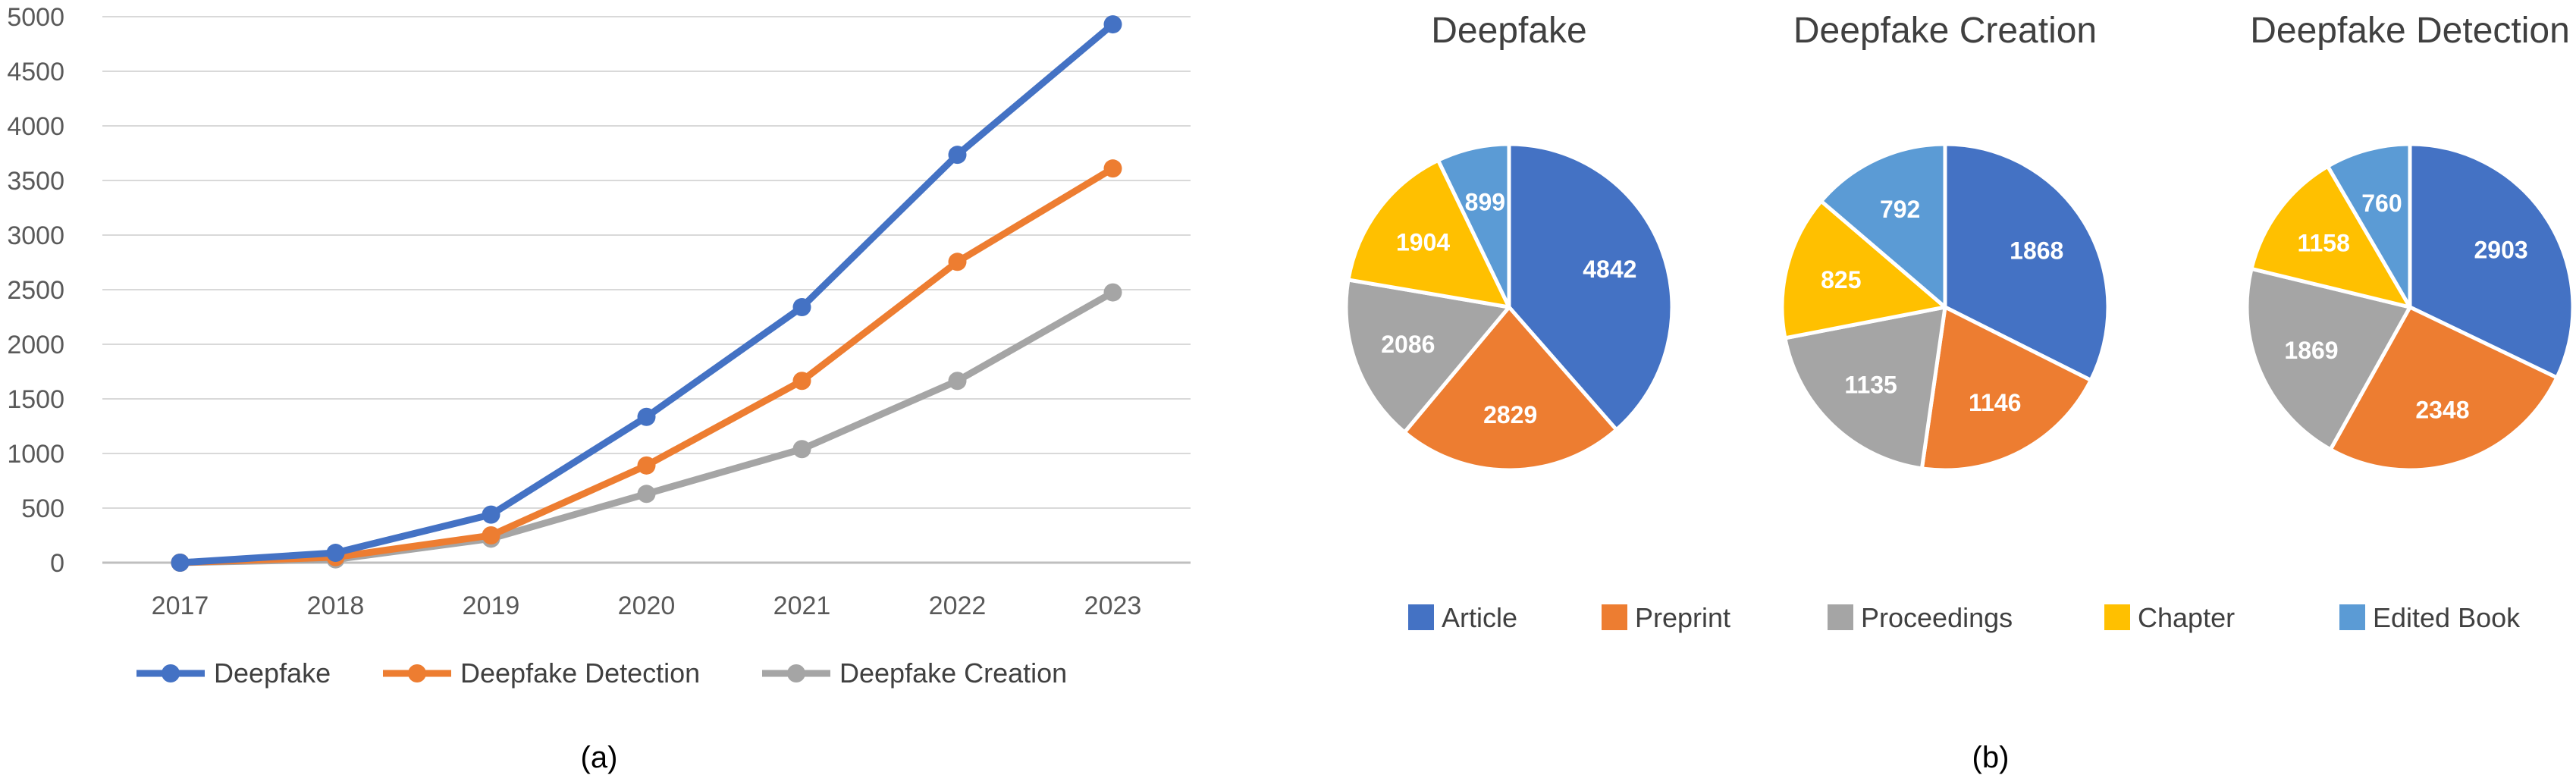 This screenshot has width=2576, height=775. What do you see at coordinates (42, 508) in the screenshot?
I see `y-tick-label-500: 500` at bounding box center [42, 508].